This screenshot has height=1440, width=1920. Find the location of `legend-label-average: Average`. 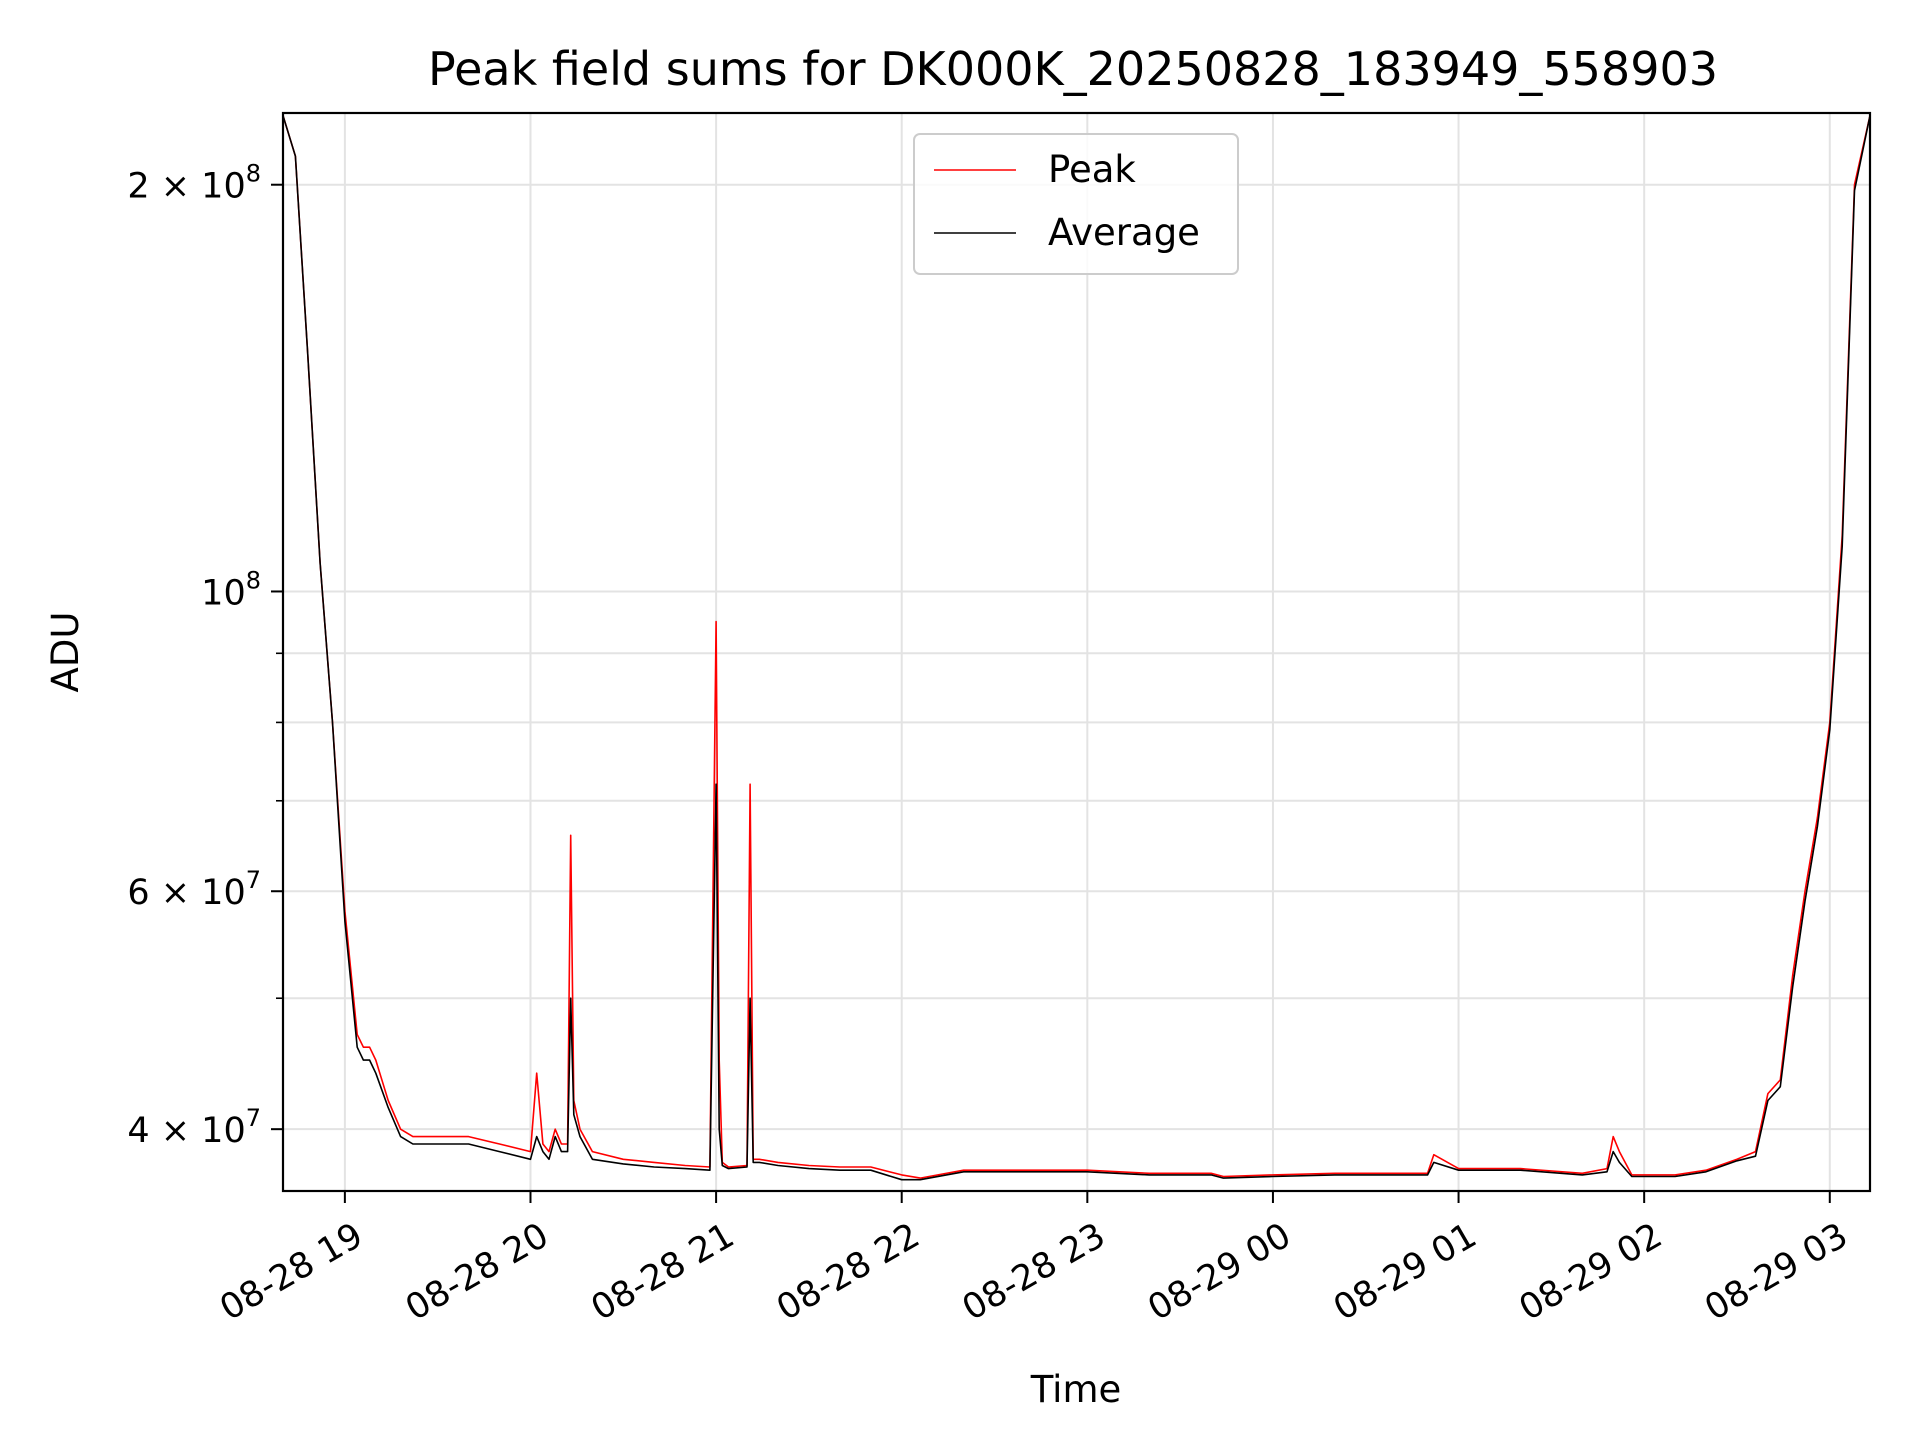

legend-label-average: Average is located at coordinates (1124, 232).